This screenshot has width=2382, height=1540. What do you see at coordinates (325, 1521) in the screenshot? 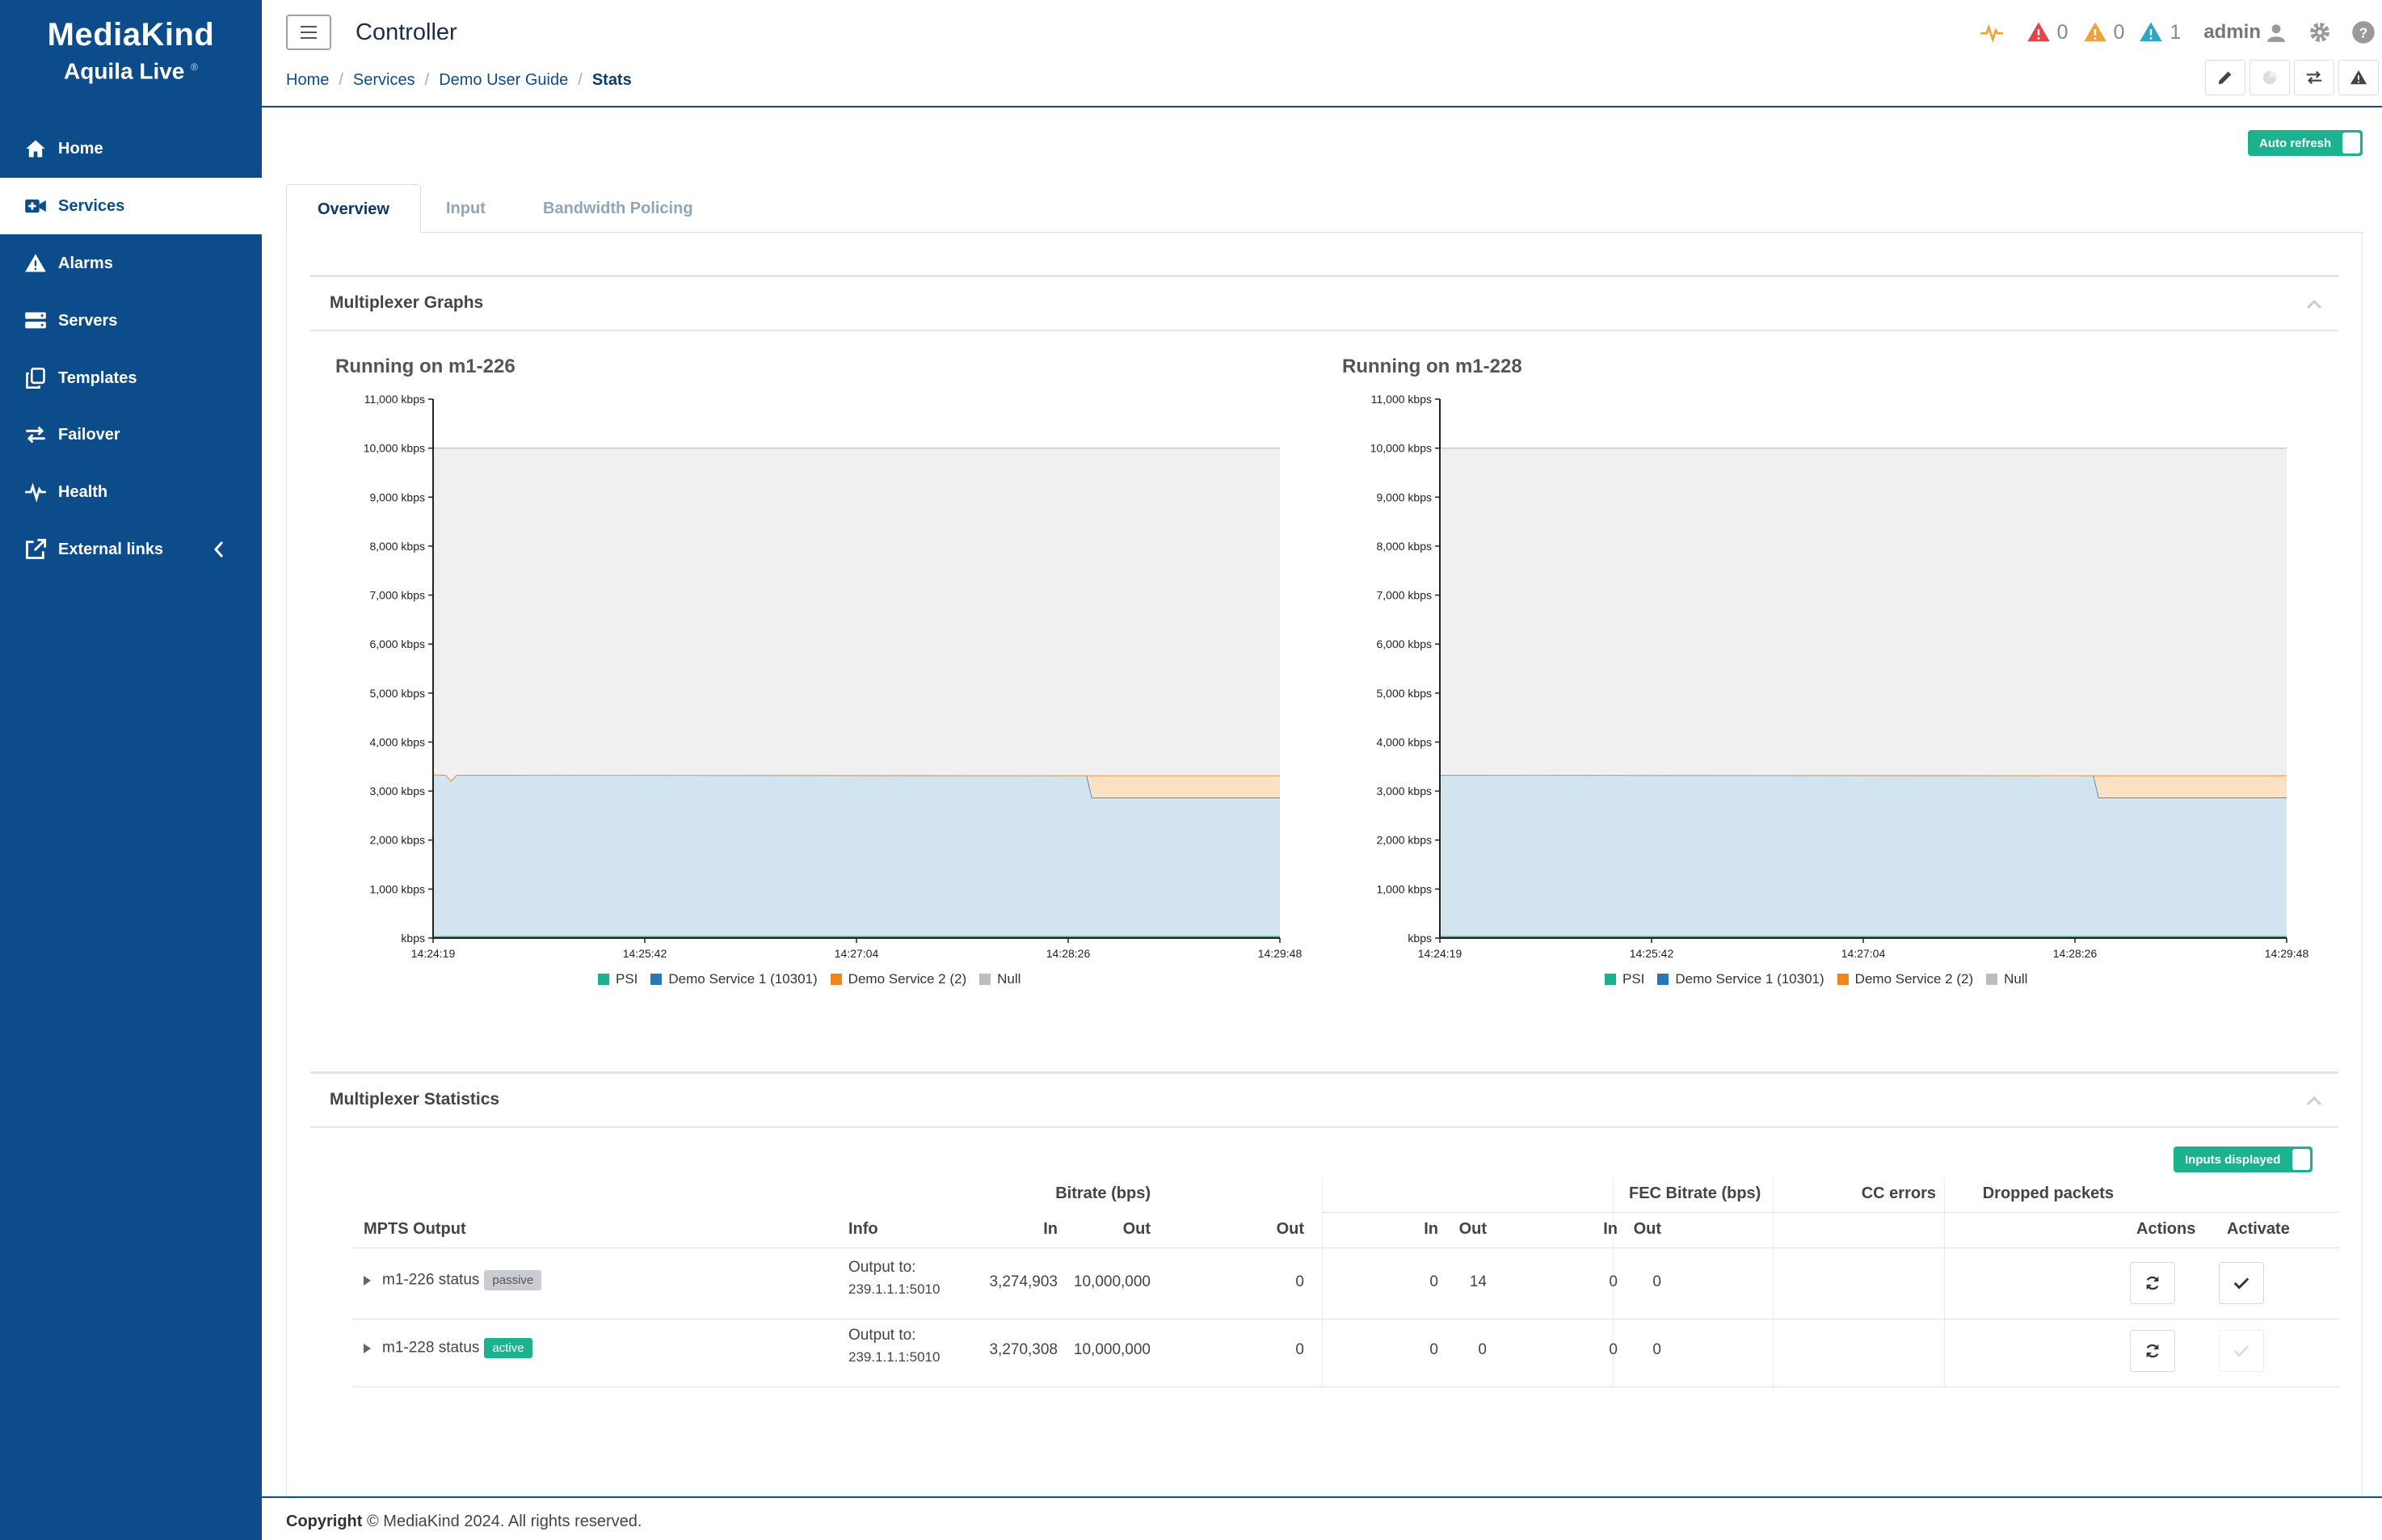
I see `copyright-label: Copyright` at bounding box center [325, 1521].